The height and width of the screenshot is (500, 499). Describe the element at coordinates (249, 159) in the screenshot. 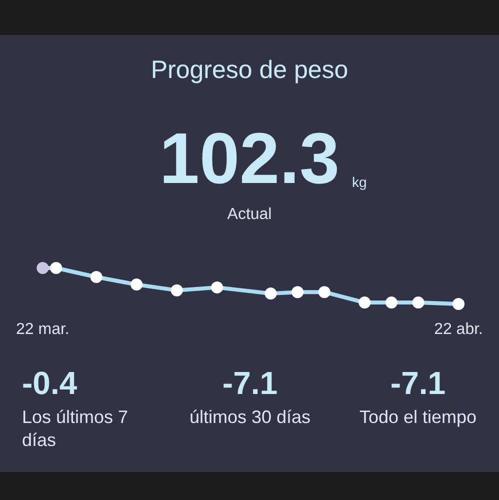

I see `text: 102.3` at that location.